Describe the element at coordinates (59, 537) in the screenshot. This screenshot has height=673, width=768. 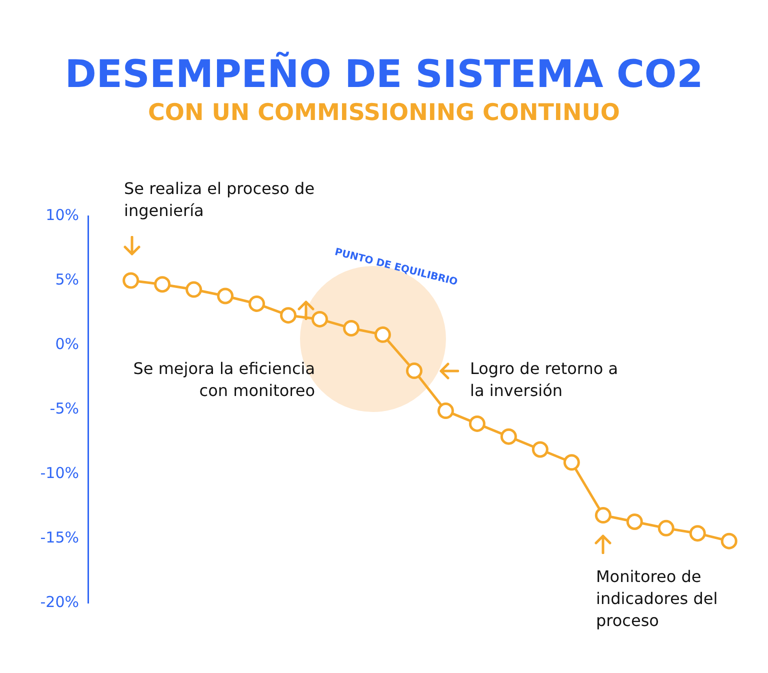
I see `y-tick-label: -15%` at that location.